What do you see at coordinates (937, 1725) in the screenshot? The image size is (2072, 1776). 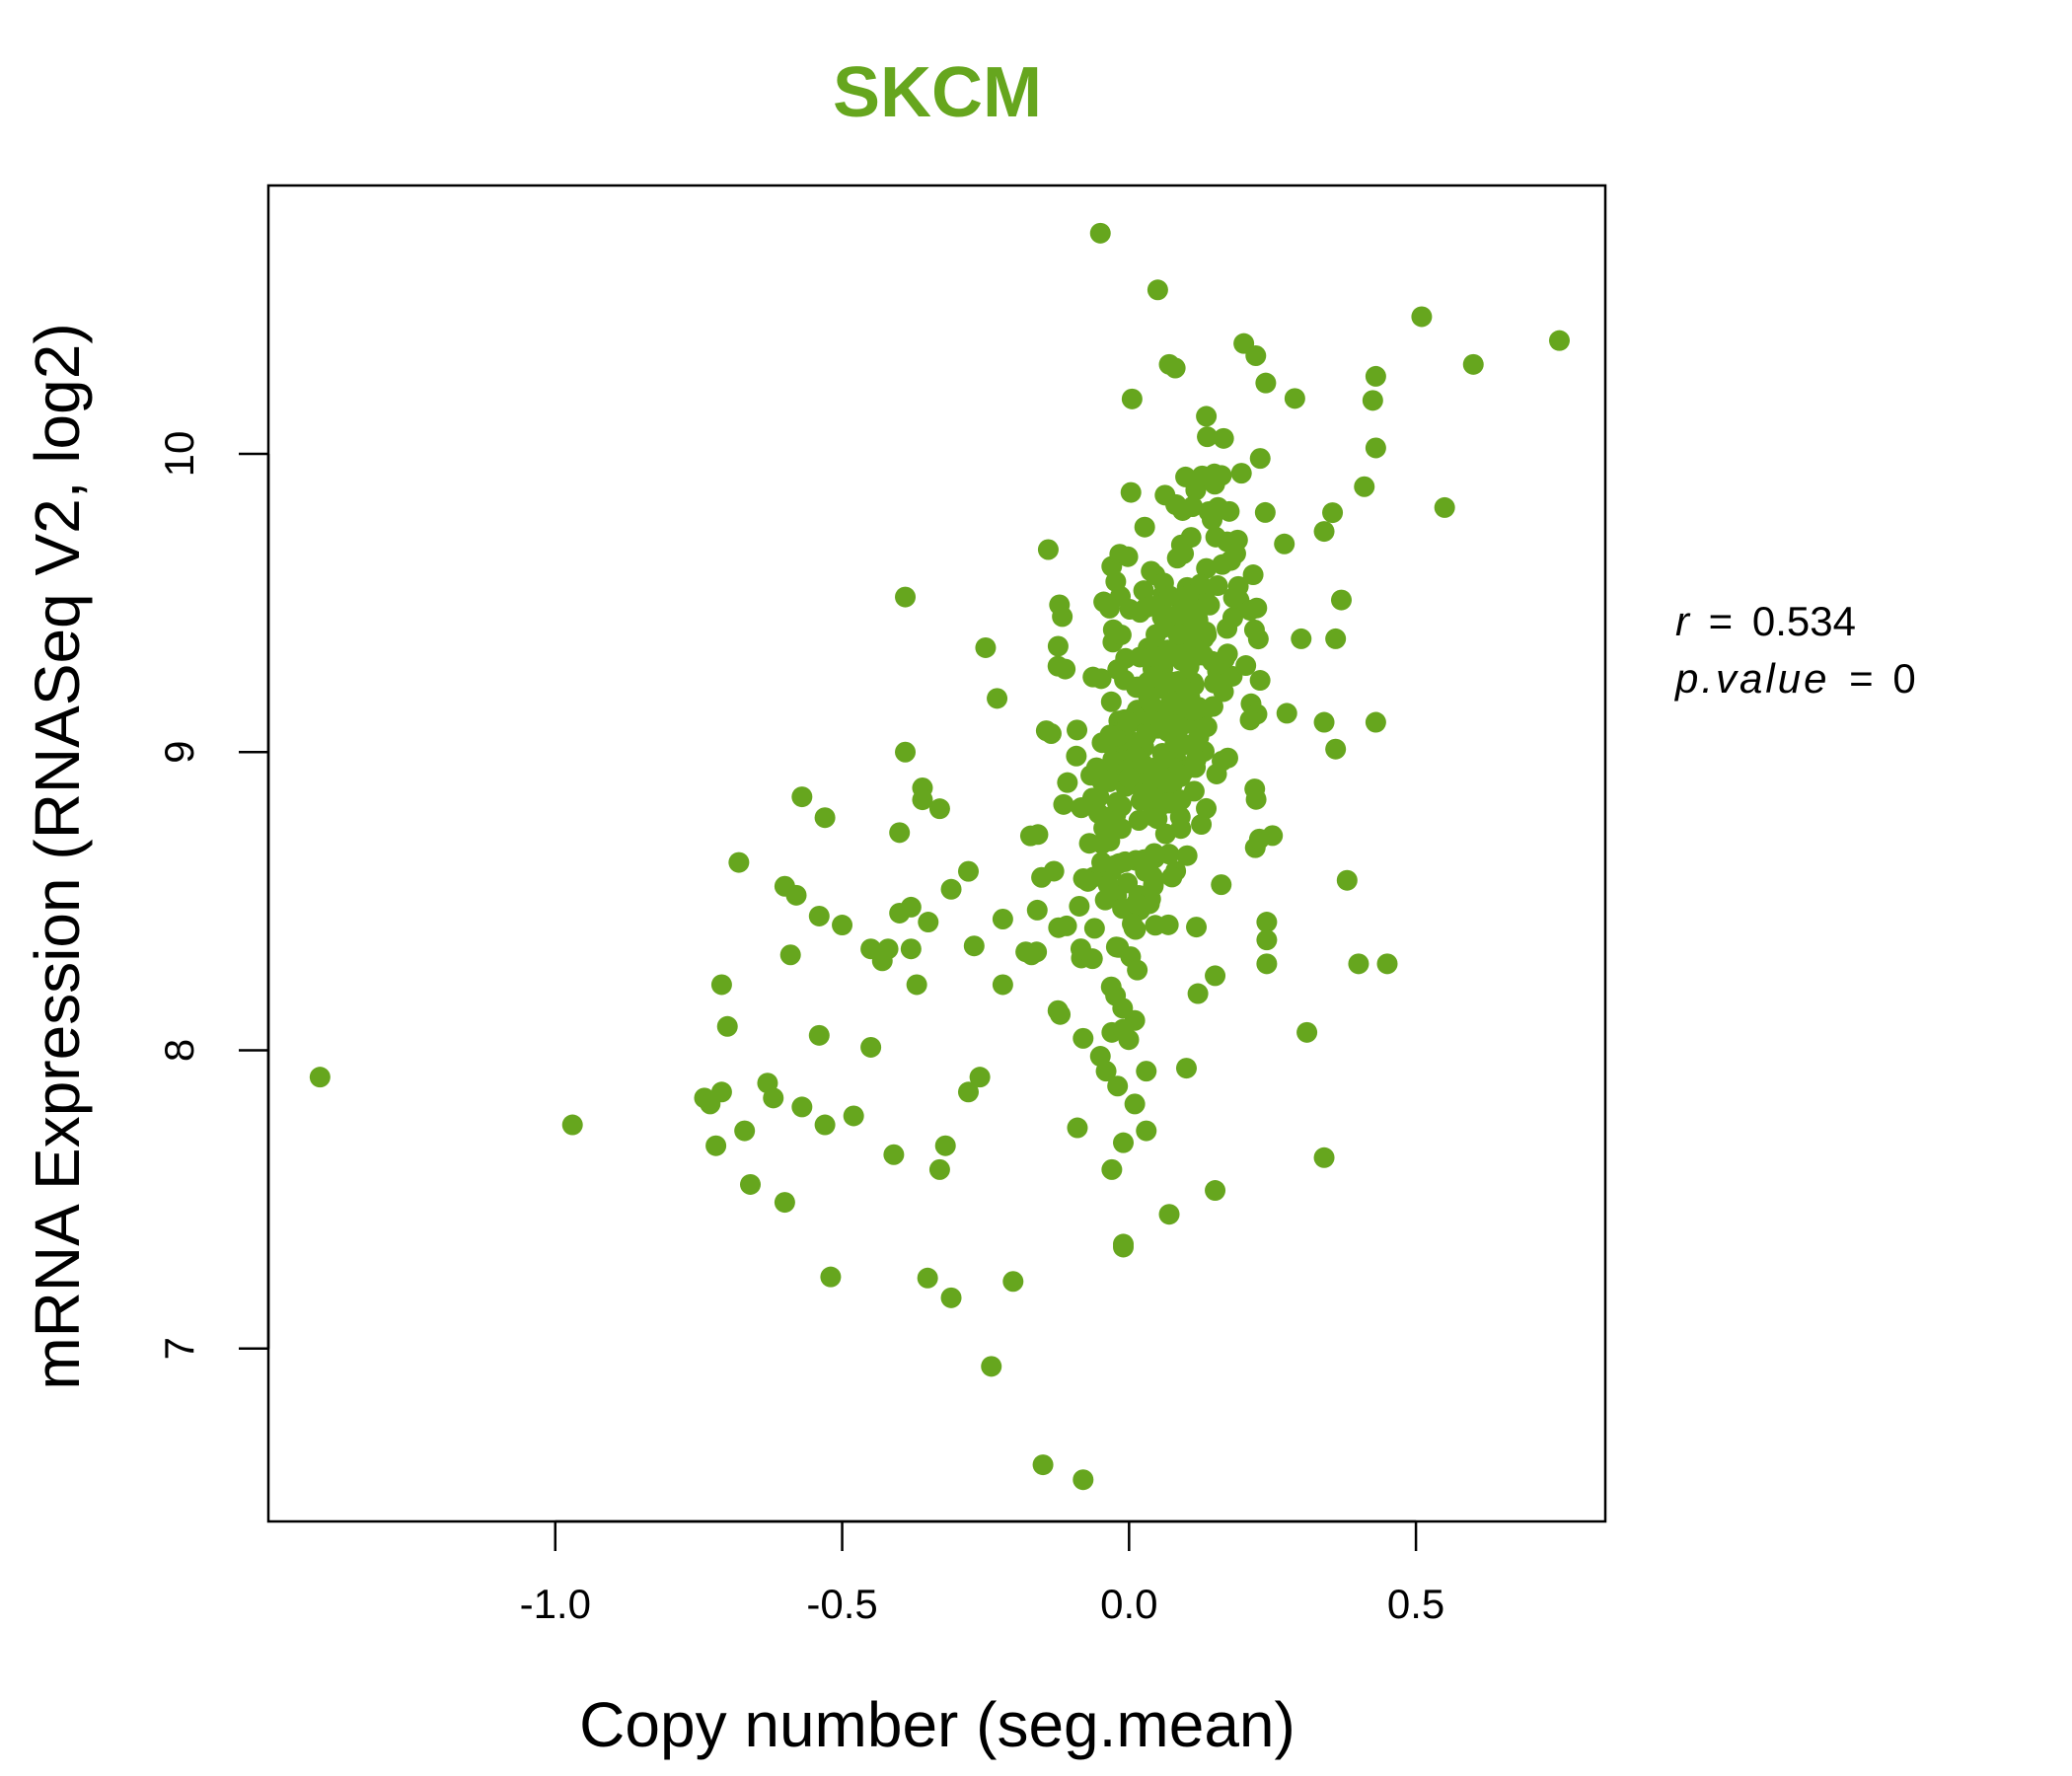 I see `x-axis-label: Copy number (seg.mean)` at bounding box center [937, 1725].